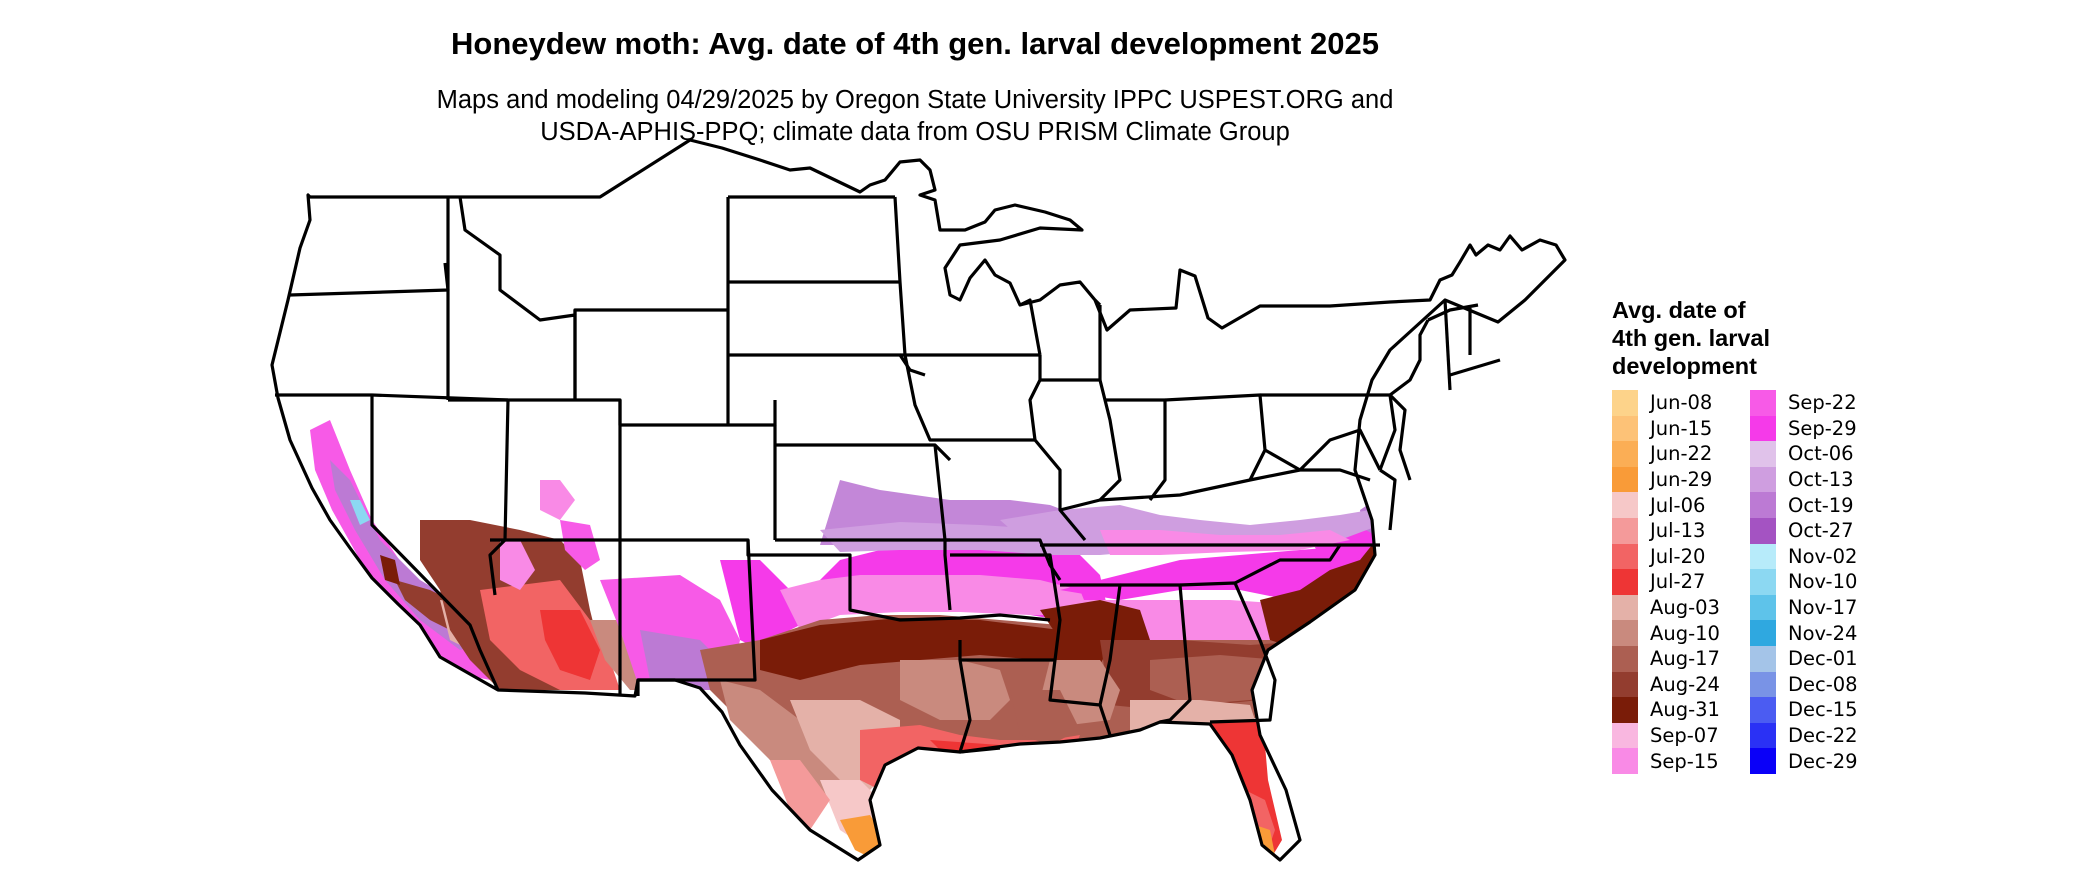 Image resolution: width=2100 pixels, height=892 pixels. I want to click on legend-label: Jul-06, so click(1678, 505).